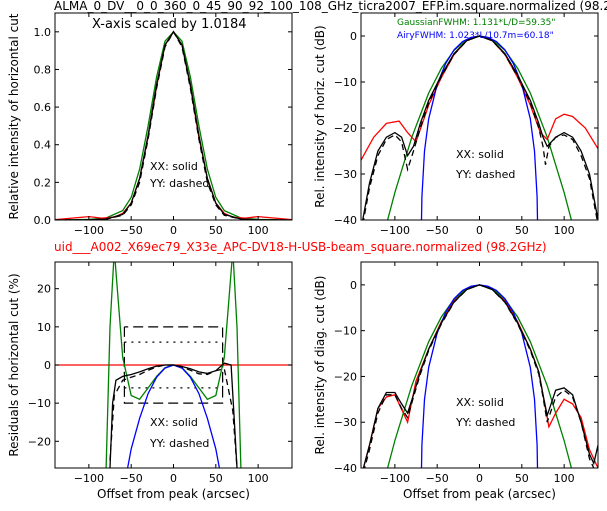 The width and height of the screenshot is (607, 511). What do you see at coordinates (320, 116) in the screenshot?
I see `y-axis-label: Rel. intensity of horiz. cut (dB)` at bounding box center [320, 116].